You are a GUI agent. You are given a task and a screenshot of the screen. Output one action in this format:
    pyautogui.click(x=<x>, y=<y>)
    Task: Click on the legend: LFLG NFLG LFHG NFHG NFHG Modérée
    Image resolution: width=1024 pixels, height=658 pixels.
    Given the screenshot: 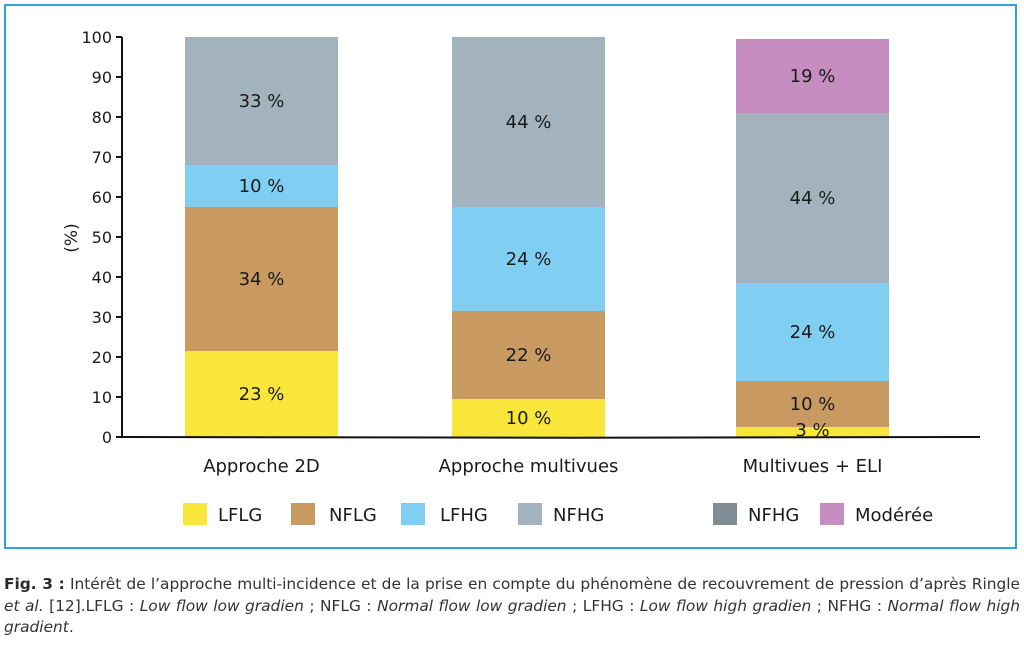 What is the action you would take?
    pyautogui.click(x=558, y=514)
    